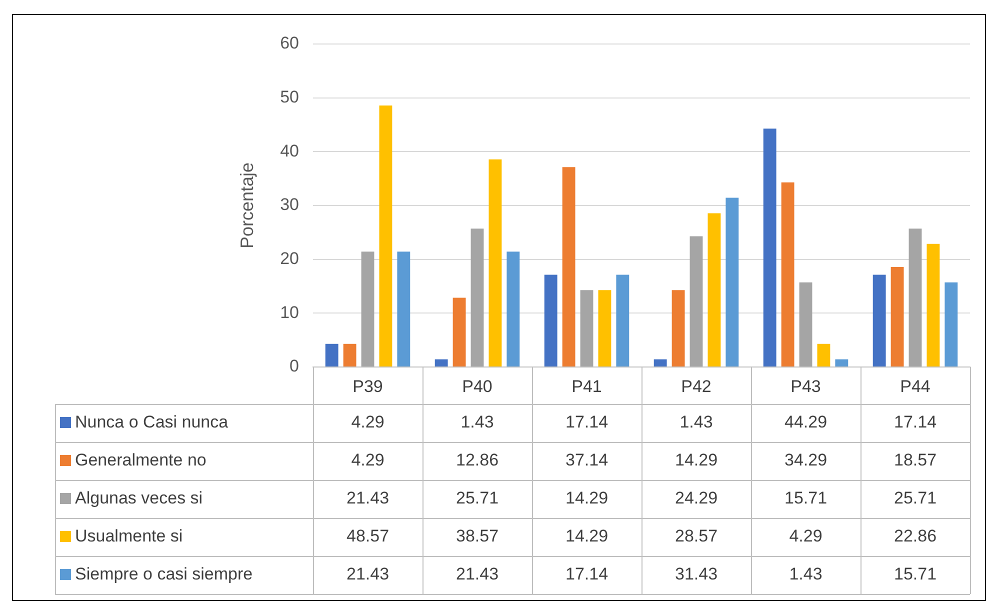  What do you see at coordinates (696, 386) in the screenshot?
I see `x-tick-label: P42` at bounding box center [696, 386].